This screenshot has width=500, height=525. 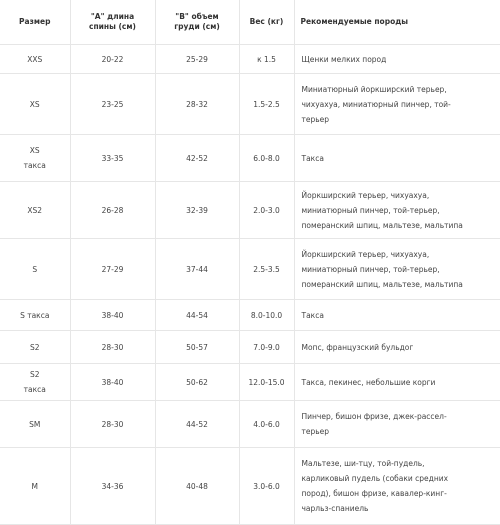 I want to click on chest-cell: 32-39, so click(x=197, y=210).